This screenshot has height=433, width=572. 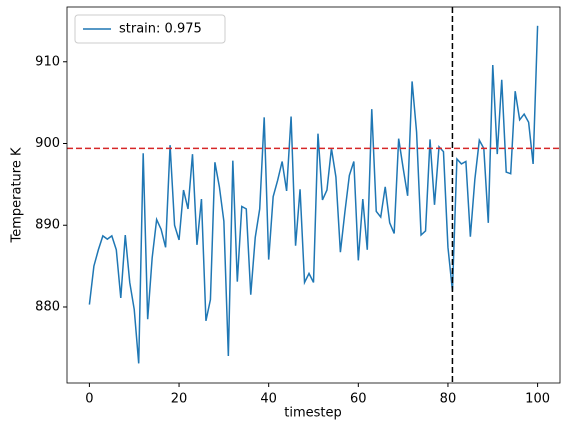 What do you see at coordinates (537, 399) in the screenshot?
I see `x-tick-label: 100` at bounding box center [537, 399].